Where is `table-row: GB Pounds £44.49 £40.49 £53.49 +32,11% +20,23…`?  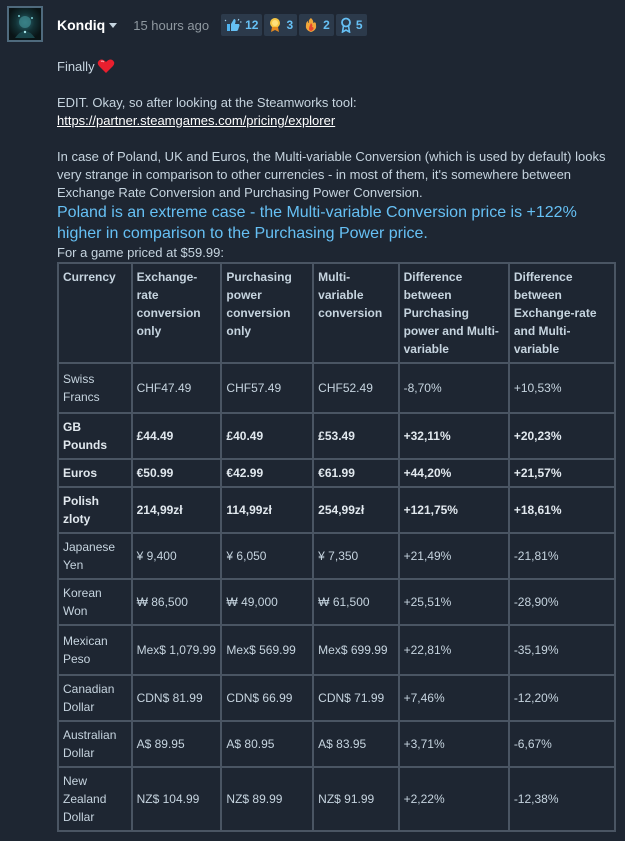
table-row: GB Pounds £44.49 £40.49 £53.49 +32,11% +20,23… is located at coordinates (337, 436).